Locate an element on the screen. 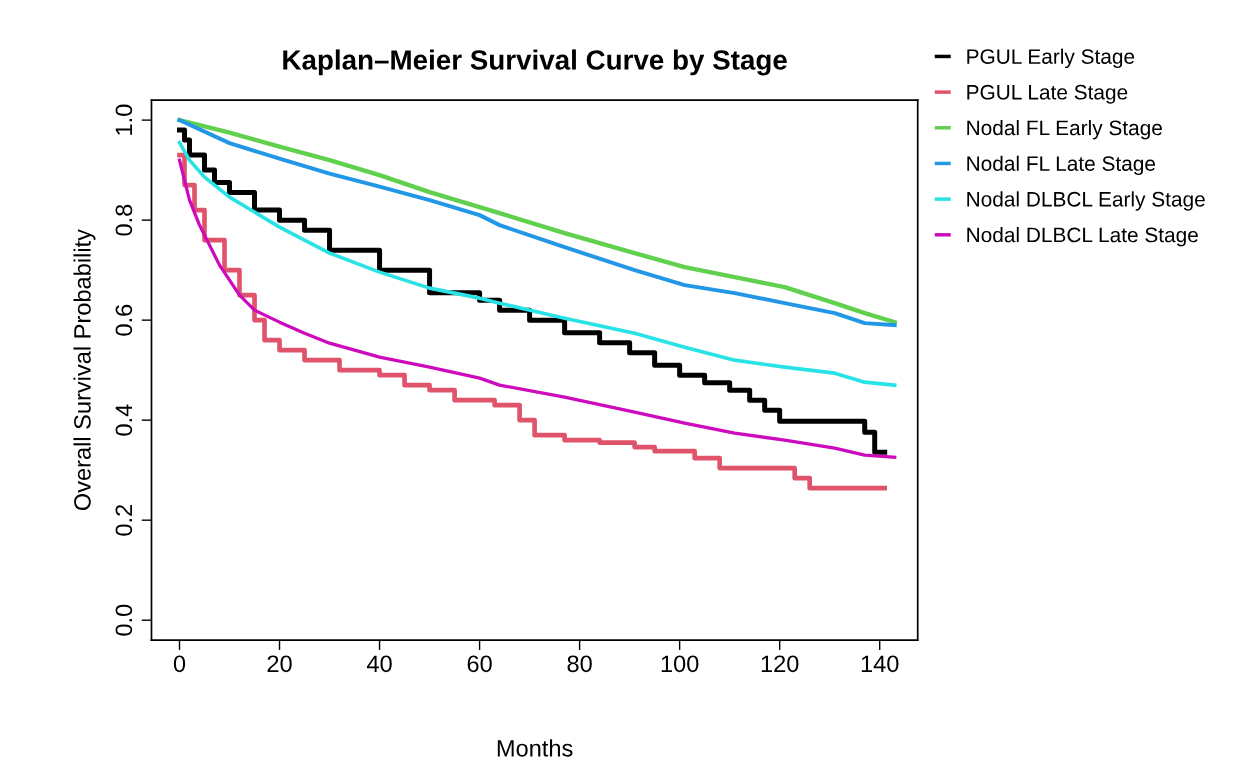  x-tick-label: 60 is located at coordinates (479, 664).